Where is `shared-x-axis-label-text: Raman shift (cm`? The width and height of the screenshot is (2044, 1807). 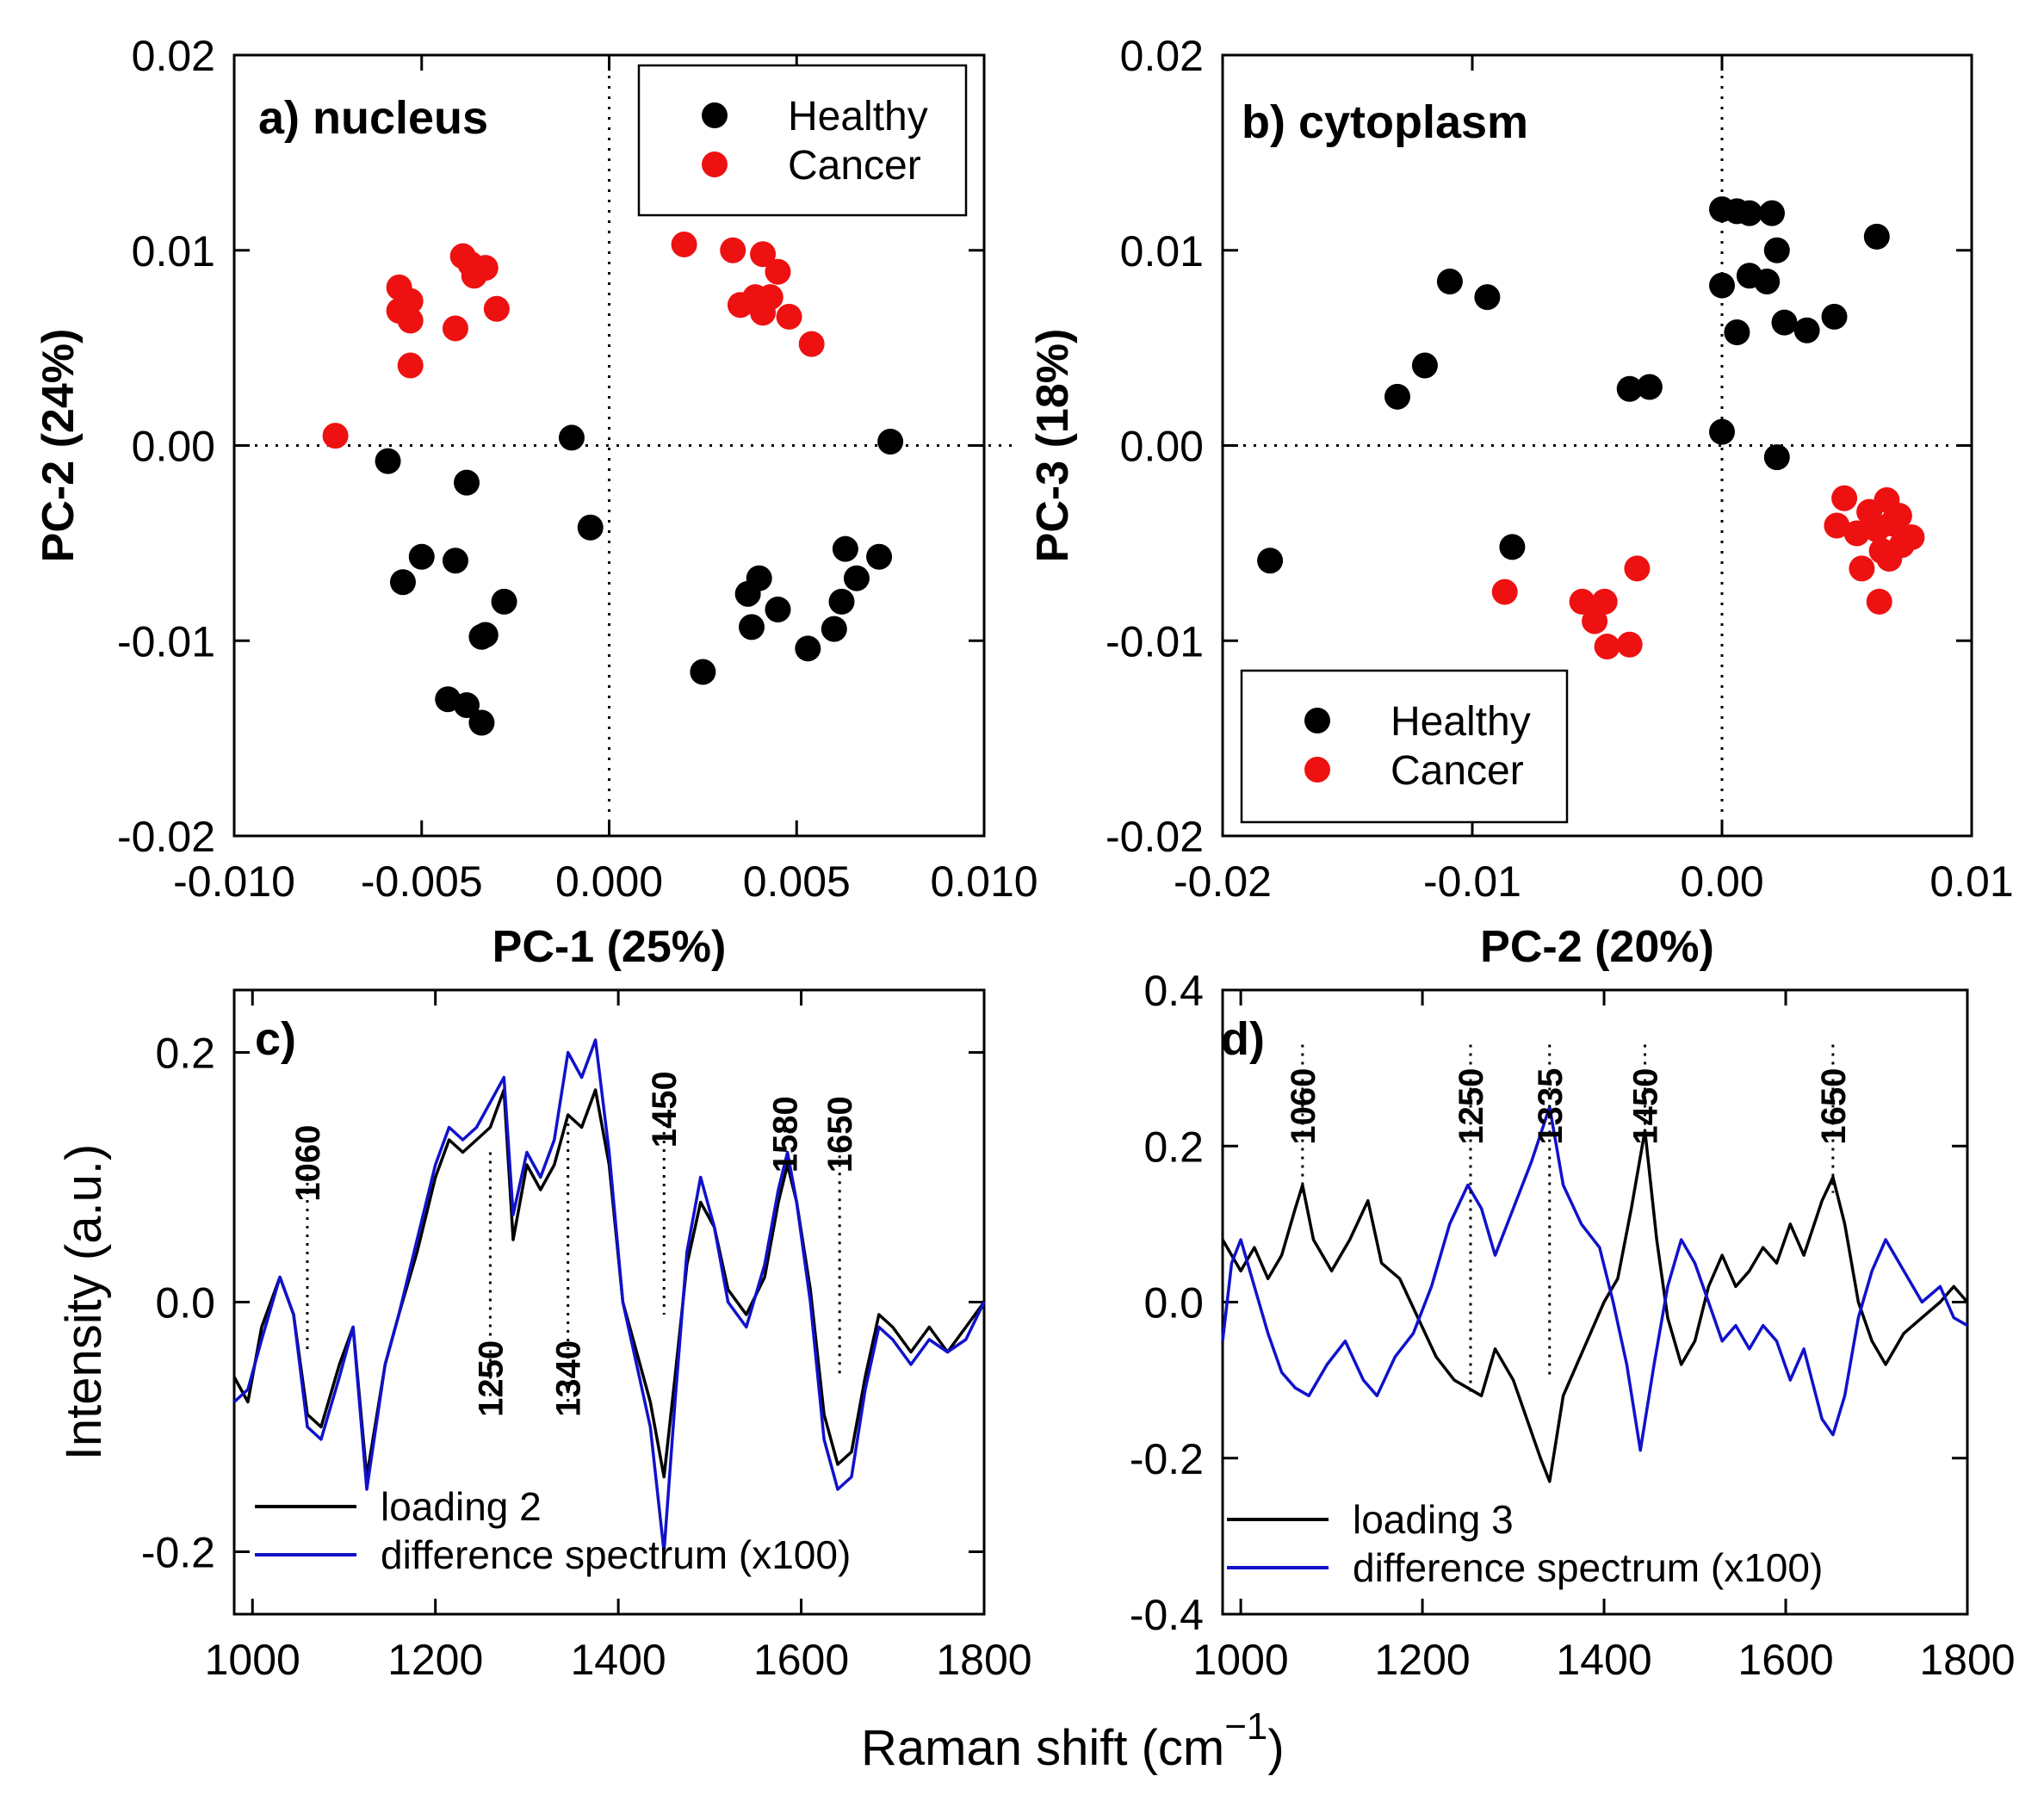
shared-x-axis-label-text: Raman shift (cm is located at coordinates (1042, 1748).